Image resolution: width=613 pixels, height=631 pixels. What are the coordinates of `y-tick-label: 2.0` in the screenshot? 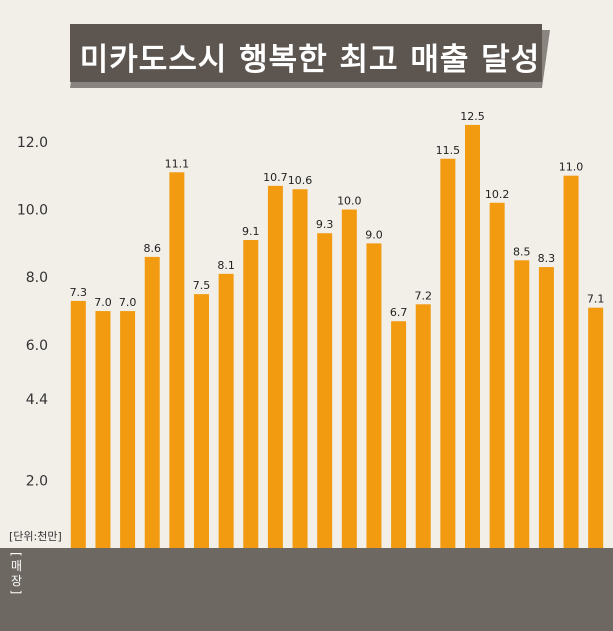 It's located at (37, 481).